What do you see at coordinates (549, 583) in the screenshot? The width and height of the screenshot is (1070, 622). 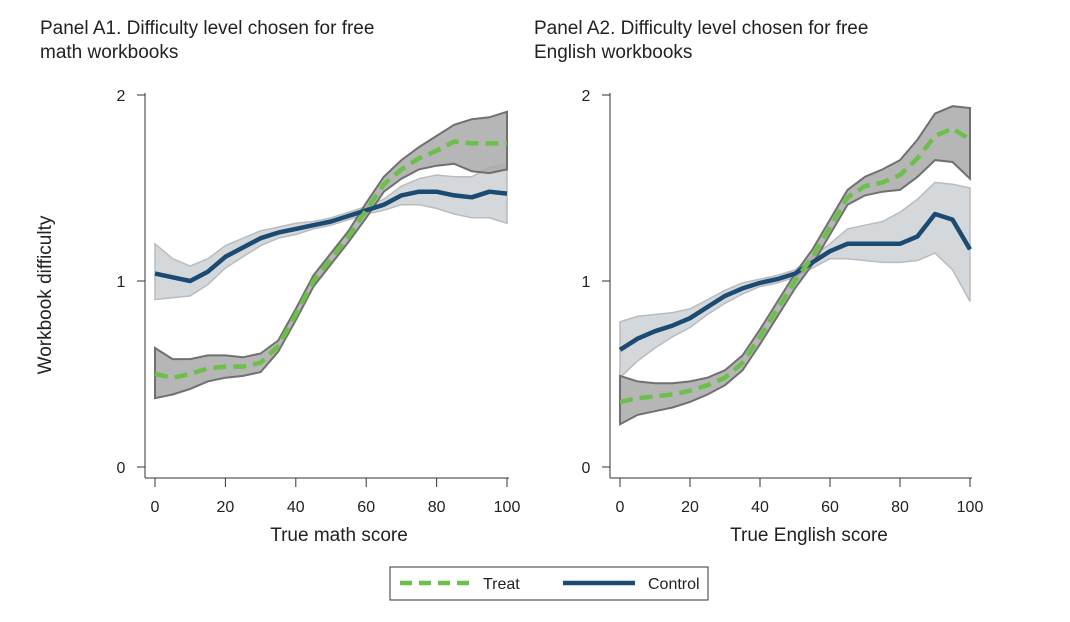 I see `legend: Treat Control` at bounding box center [549, 583].